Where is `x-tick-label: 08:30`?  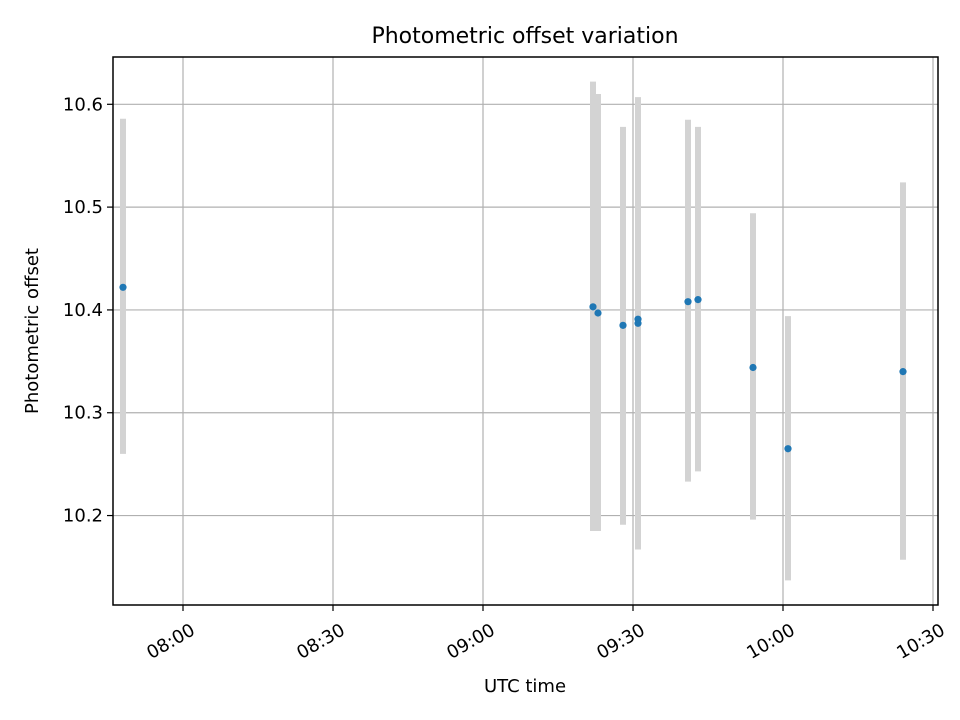
x-tick-label: 08:30 is located at coordinates (320, 642).